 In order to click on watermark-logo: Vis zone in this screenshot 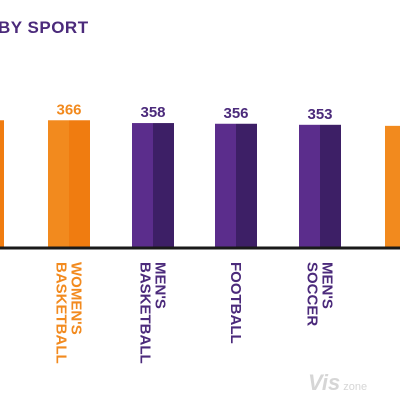, I will do `click(337, 383)`.